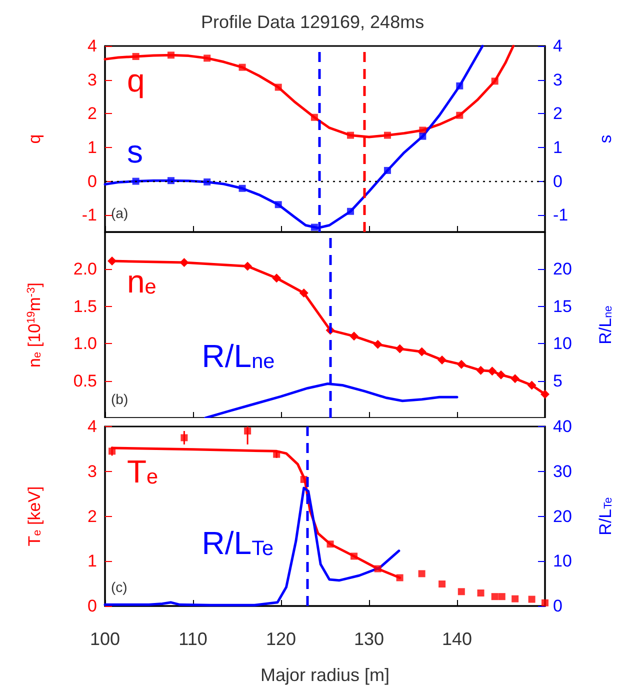  I want to click on y2-tick-label: 2, so click(557, 114).